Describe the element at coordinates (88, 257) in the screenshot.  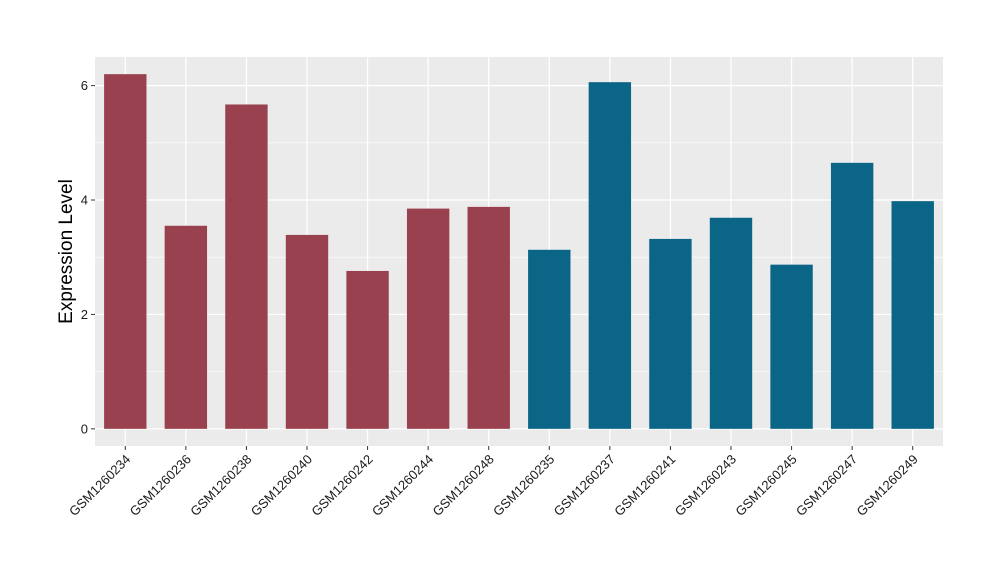
I see `y-axis: 0 2 4 6` at that location.